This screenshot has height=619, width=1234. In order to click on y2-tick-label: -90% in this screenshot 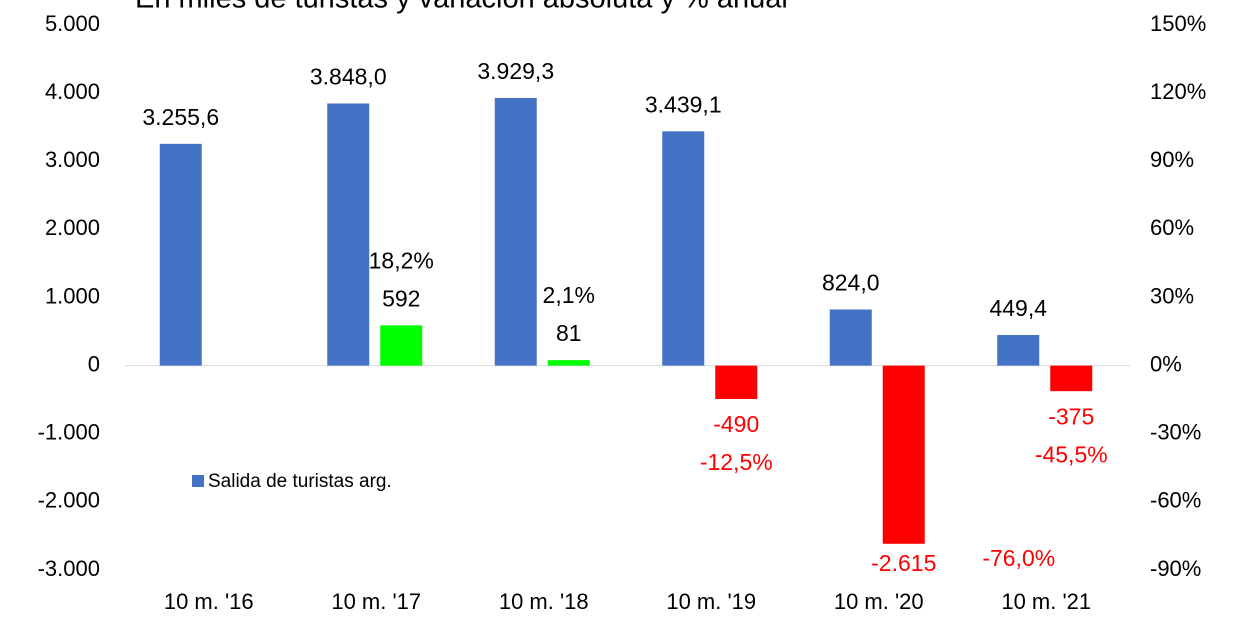, I will do `click(1175, 568)`.